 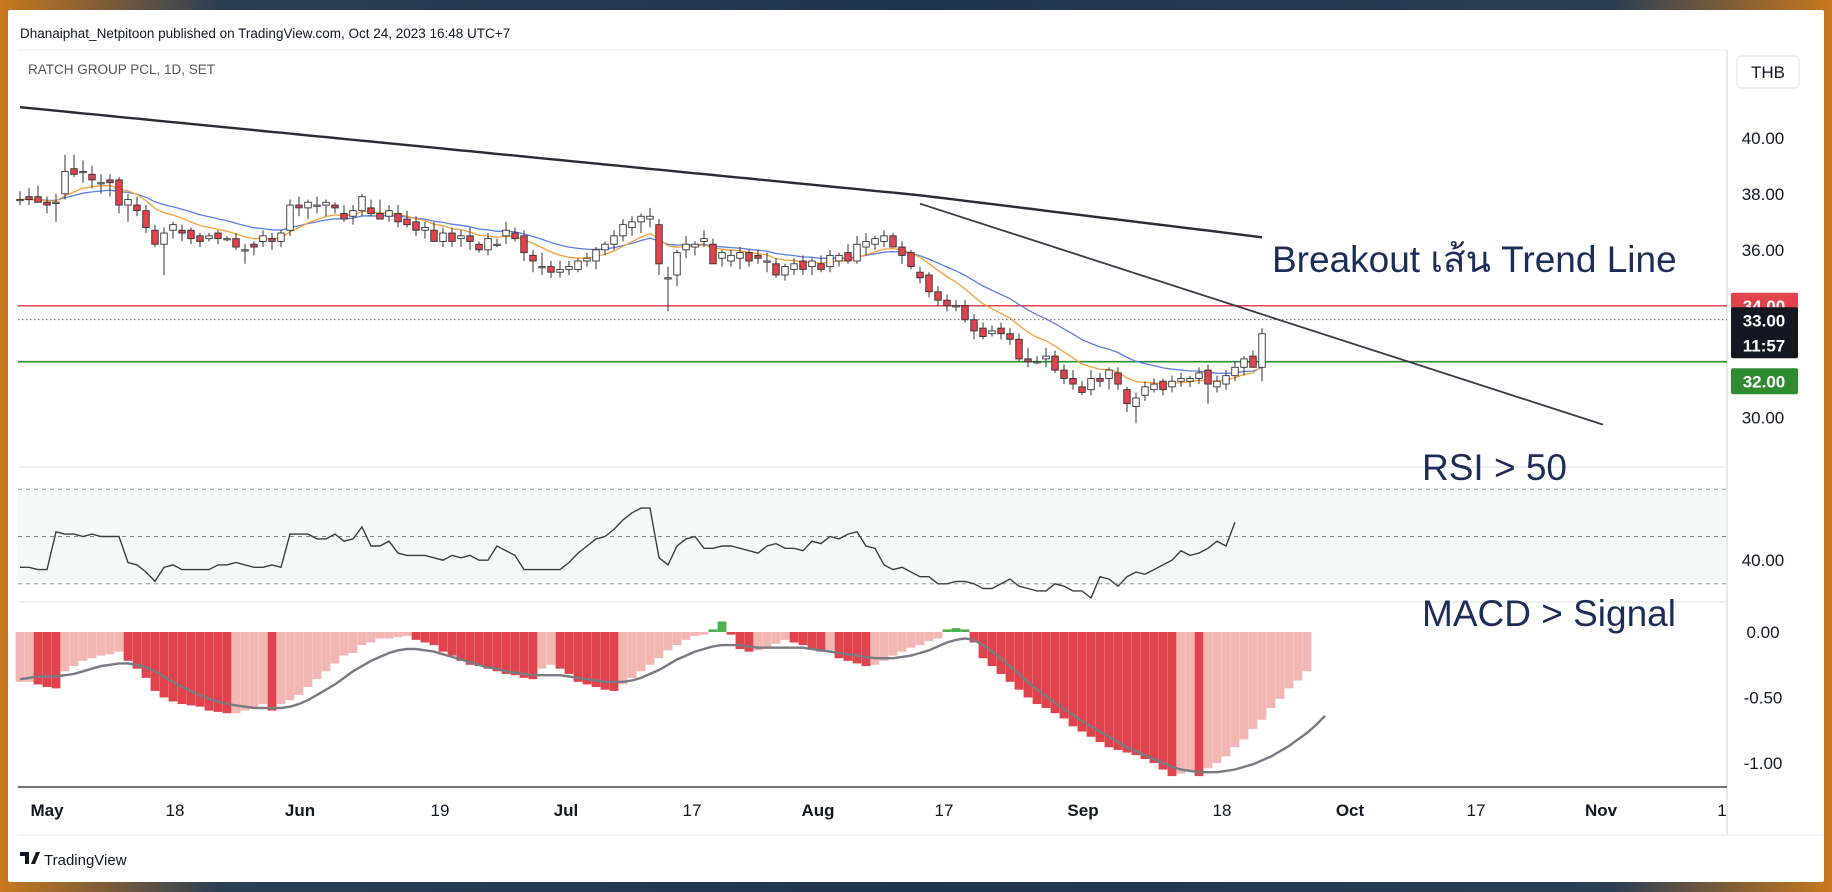 What do you see at coordinates (300, 810) in the screenshot?
I see `time-tick-label: Jun` at bounding box center [300, 810].